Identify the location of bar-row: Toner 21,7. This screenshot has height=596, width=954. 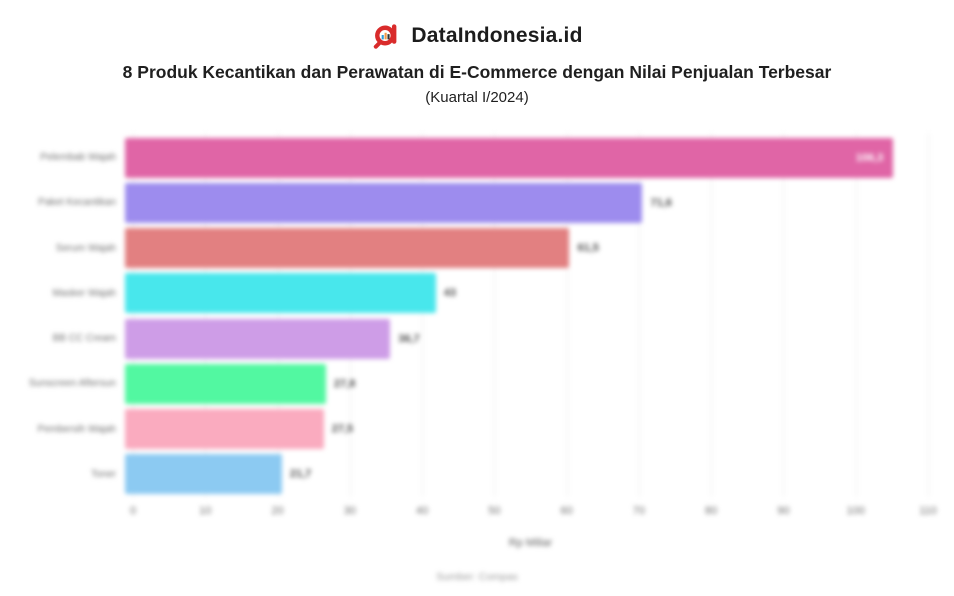
(477, 474).